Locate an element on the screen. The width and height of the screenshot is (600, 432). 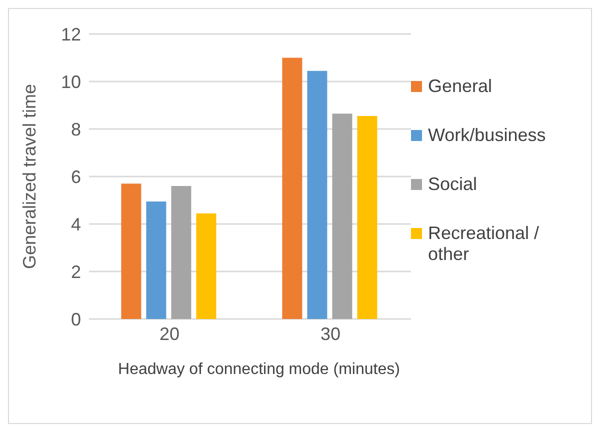
y-tick-label: 0 is located at coordinates (75, 319).